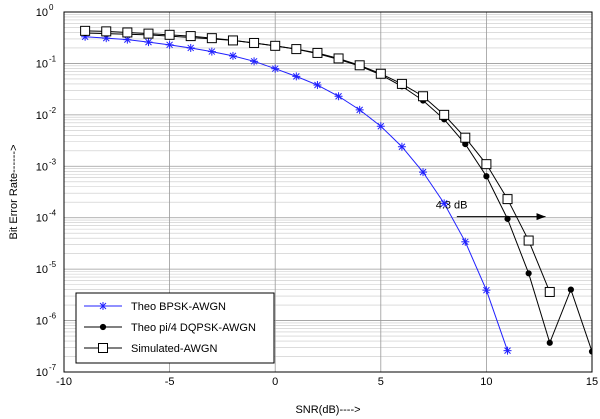 The width and height of the screenshot is (600, 419). I want to click on y-tick-exponent: -1, so click(53, 58).